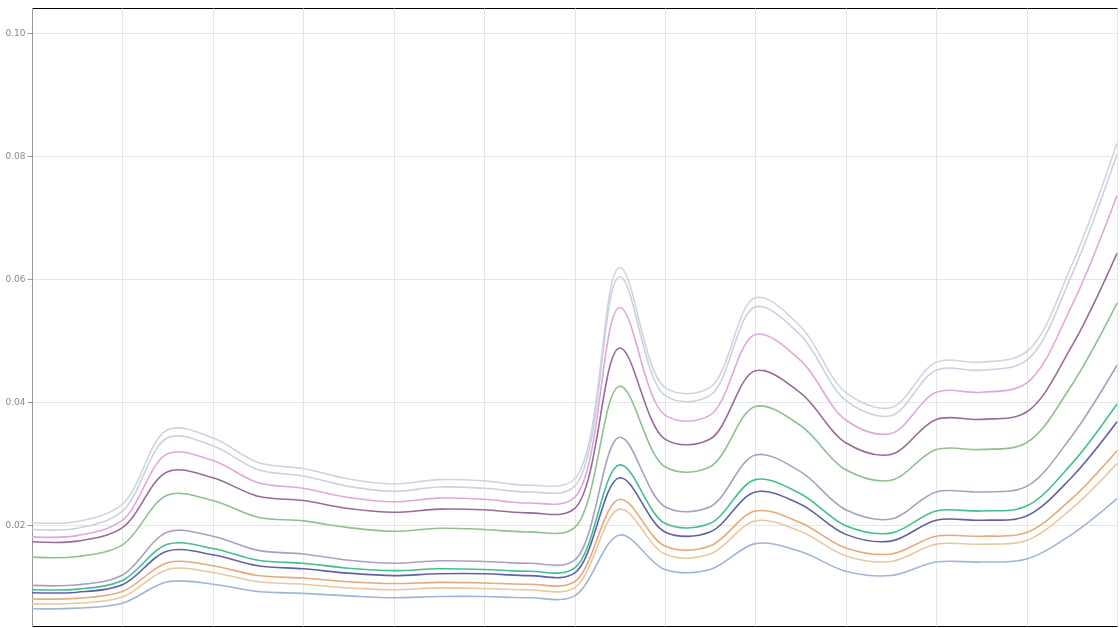  What do you see at coordinates (15, 525) in the screenshot?
I see `y-tick-label: 0.02` at bounding box center [15, 525].